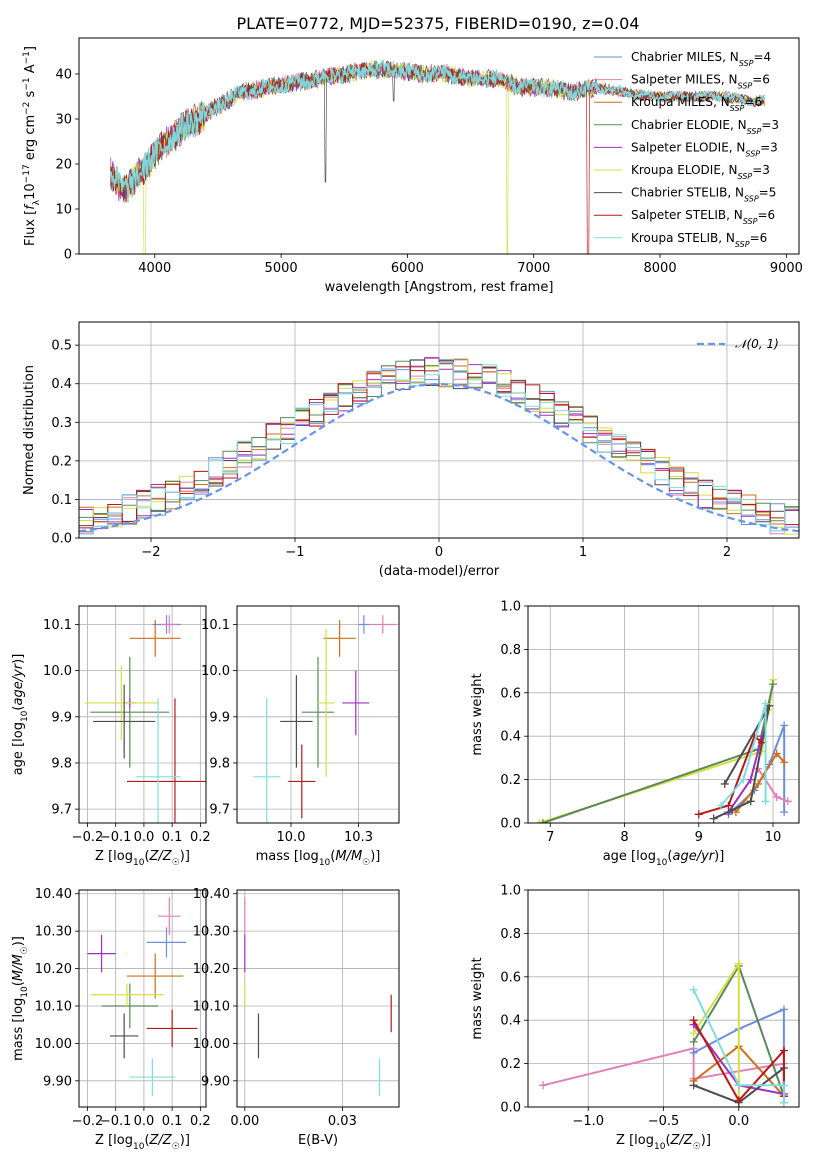 Image resolution: width=819 pixels, height=1170 pixels. Describe the element at coordinates (773, 837) in the screenshot. I see `x-tick-label: 10` at that location.